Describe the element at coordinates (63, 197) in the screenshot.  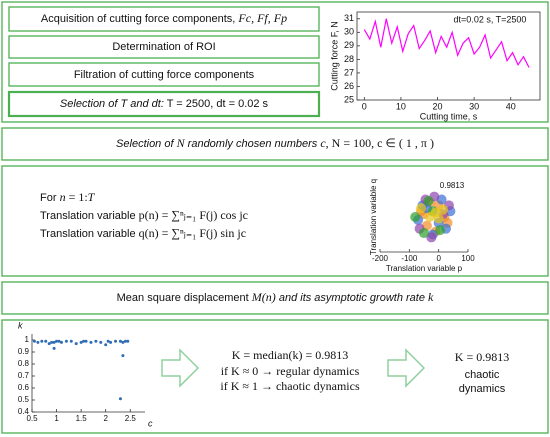
I see `text-part: n` at that location.